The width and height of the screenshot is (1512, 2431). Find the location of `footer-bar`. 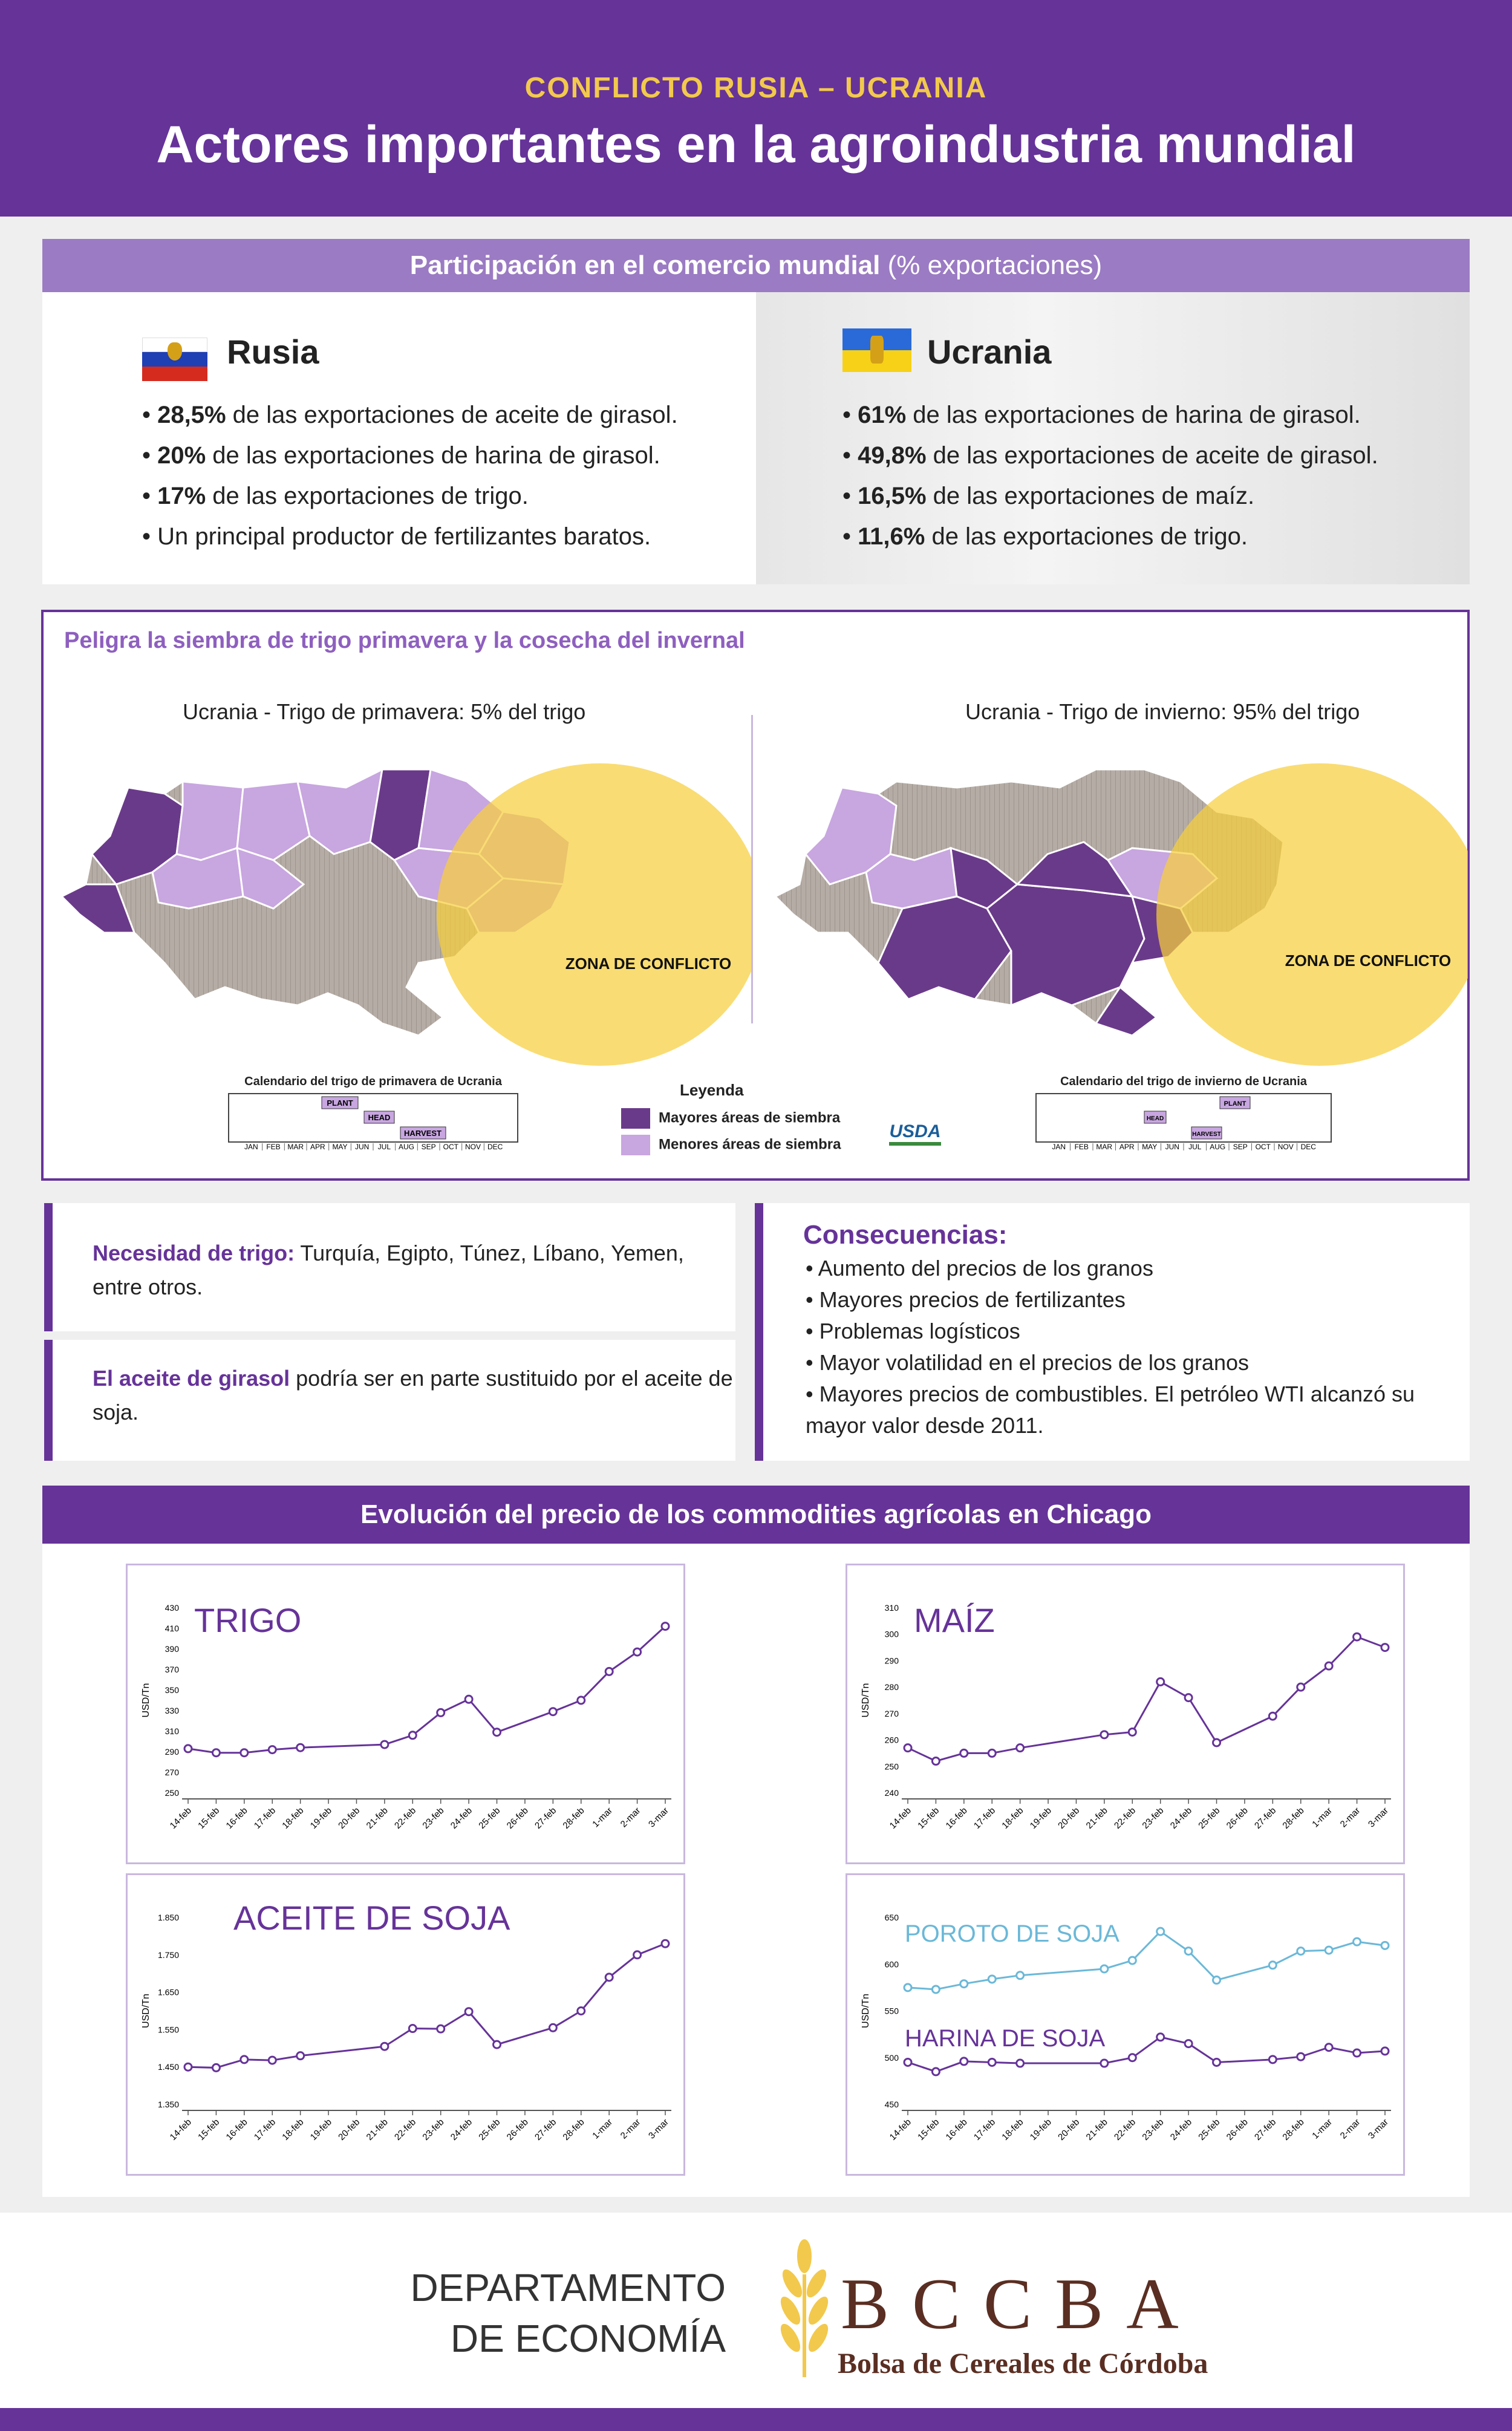

footer-bar is located at coordinates (756, 2419).